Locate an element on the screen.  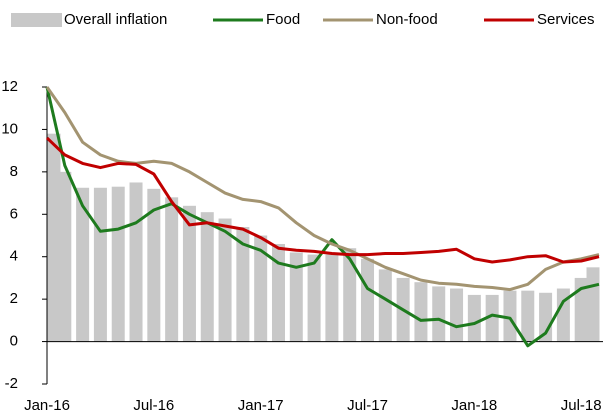
y-tick-label: 12 is located at coordinates (9, 86).